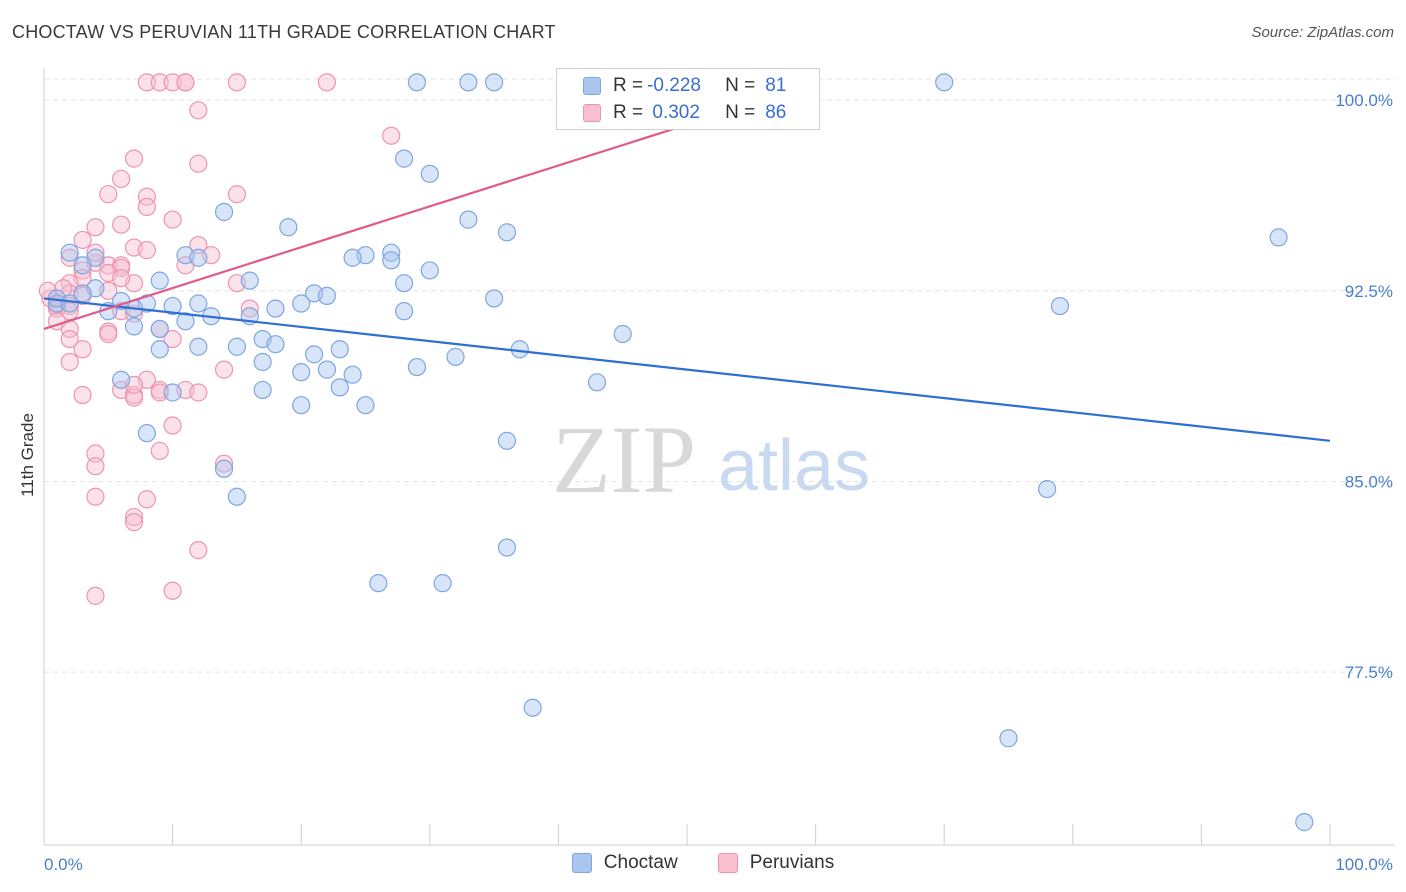 This screenshot has height=892, width=1406. What do you see at coordinates (775, 863) in the screenshot?
I see `legend-item-peruvians: Peruvians` at bounding box center [775, 863].